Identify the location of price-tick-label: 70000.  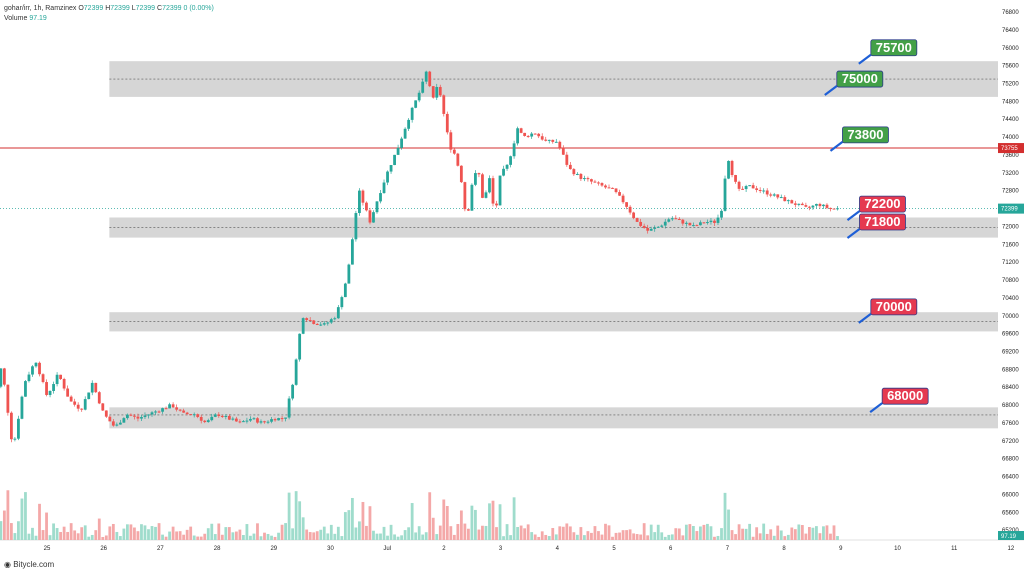
(1010, 317).